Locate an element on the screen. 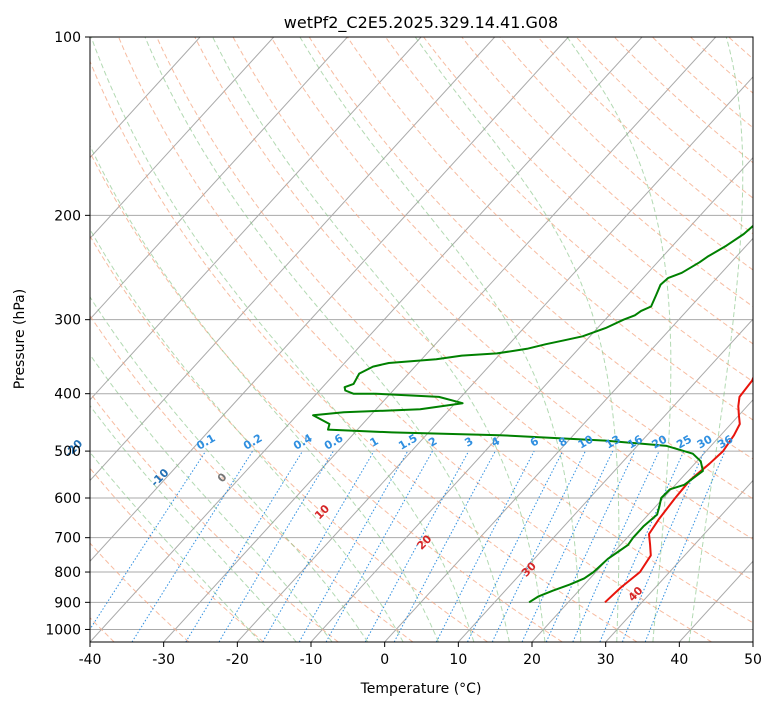 The image size is (775, 708). y-tick-label: 700 is located at coordinates (67, 539).